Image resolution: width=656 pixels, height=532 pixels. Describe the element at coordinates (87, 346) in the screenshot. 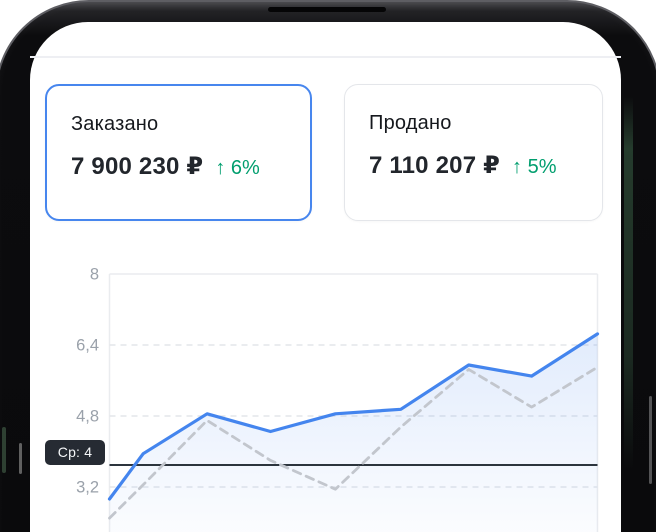

I see `y-axis-label: 6,4` at that location.